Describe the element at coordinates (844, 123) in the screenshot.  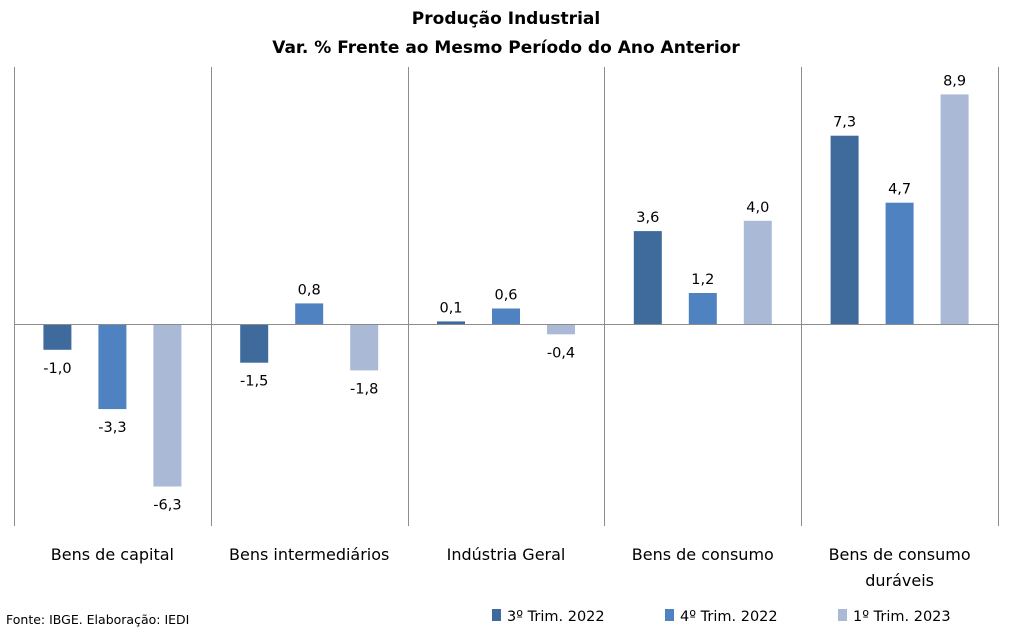
I see `data-label: 7,3` at that location.